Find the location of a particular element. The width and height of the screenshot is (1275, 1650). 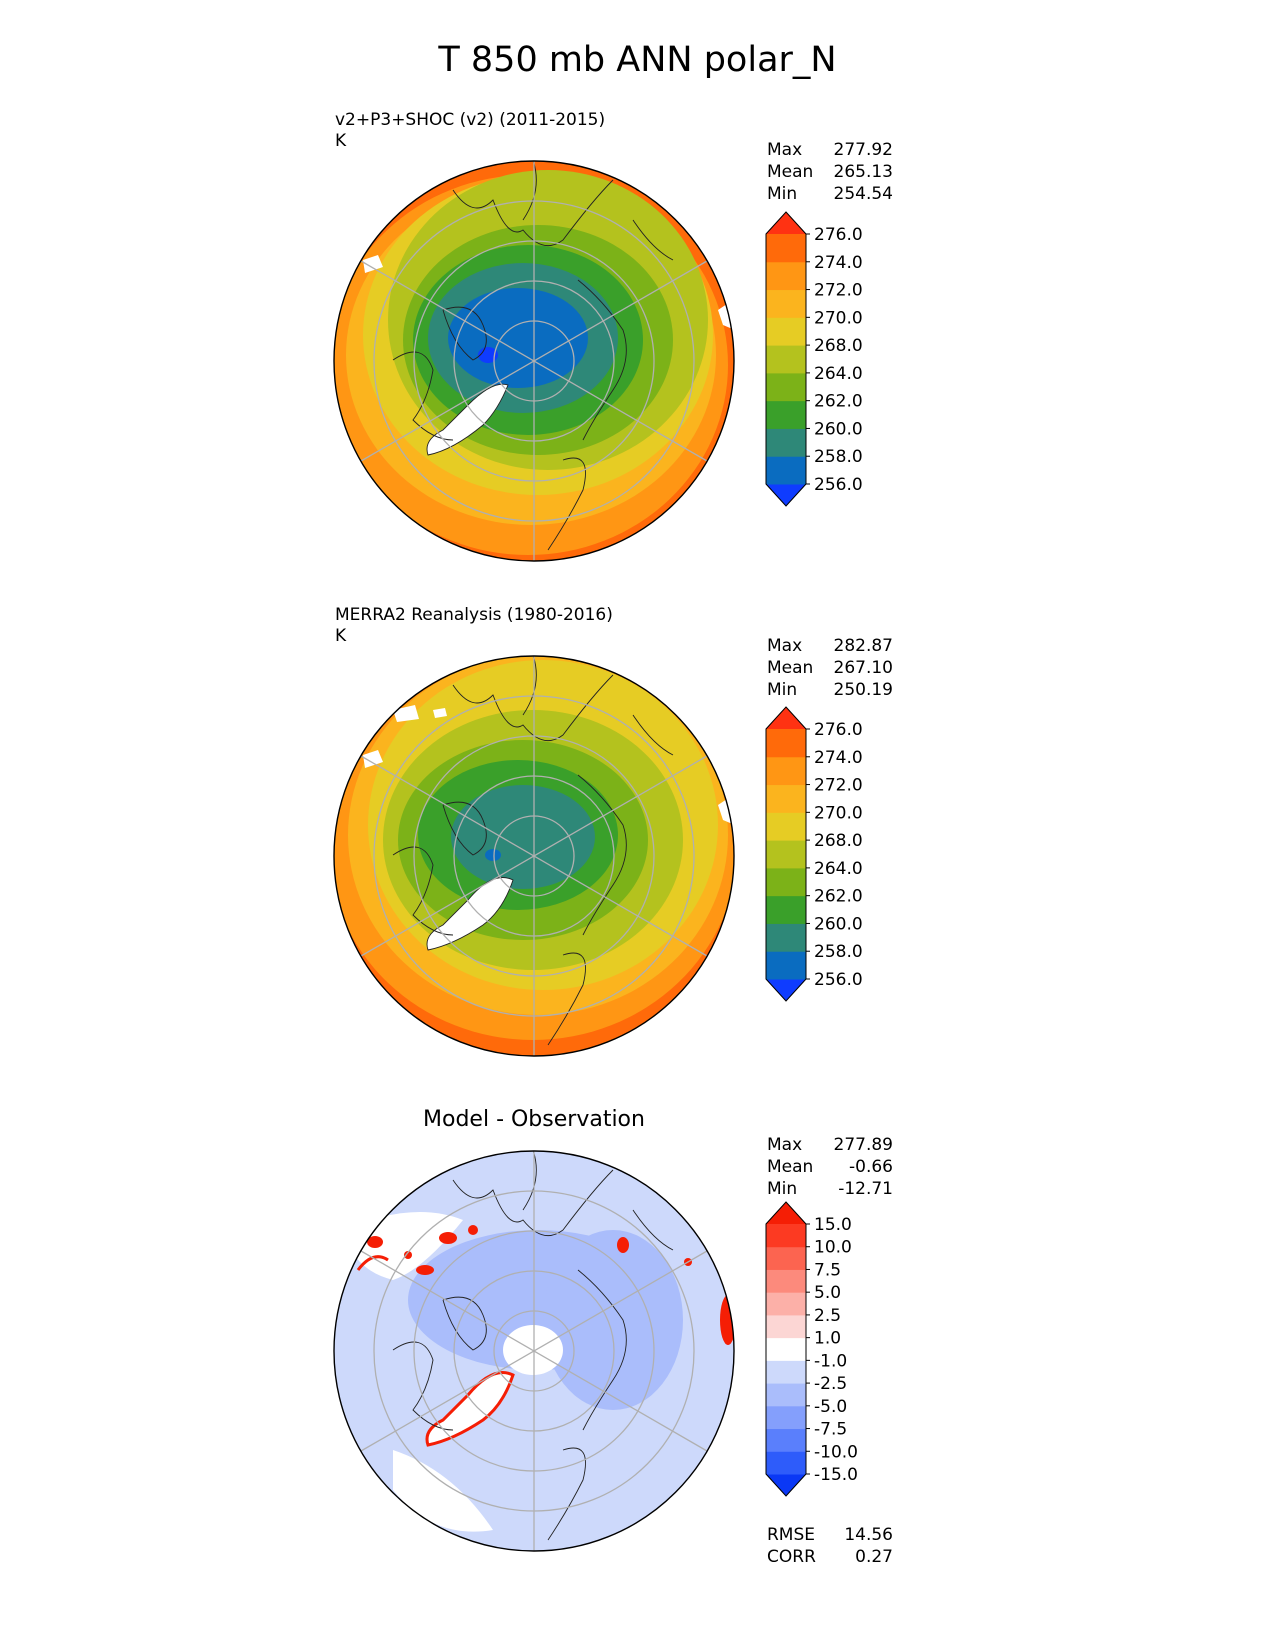

panel-2-label: MERRA2 Reanalysis (1980-2016) K is located at coordinates (474, 626).